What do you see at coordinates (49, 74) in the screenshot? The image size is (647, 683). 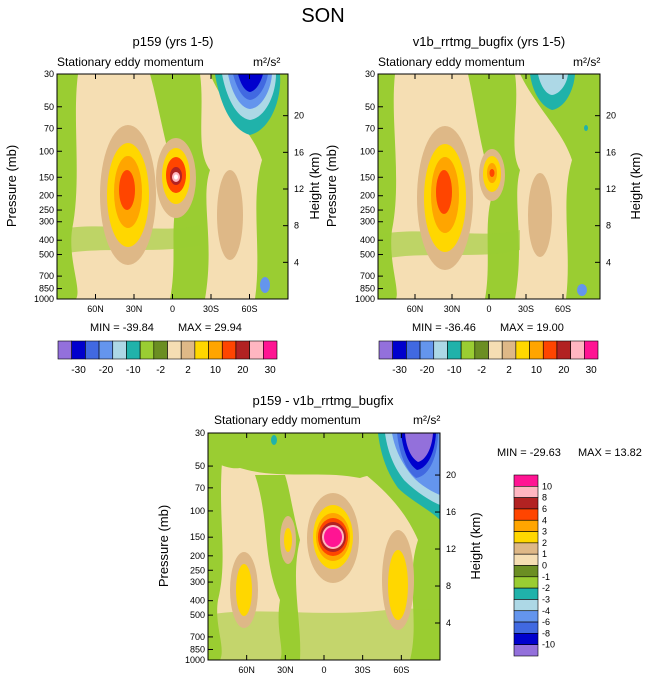 I see `y-tick-label: 30` at bounding box center [49, 74].